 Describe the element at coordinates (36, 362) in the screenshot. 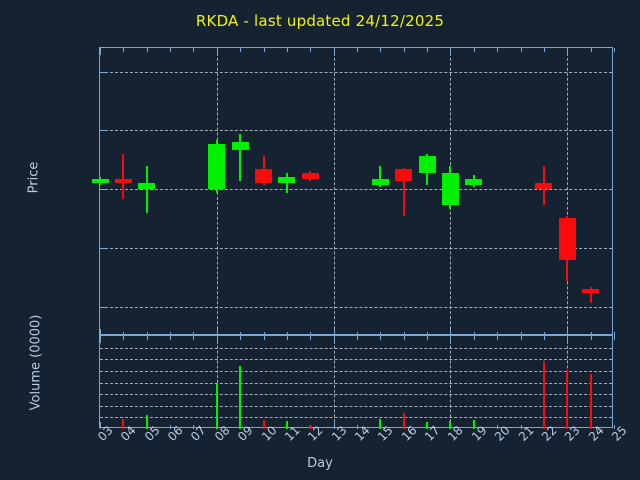

I see `volume-axis-label: Volume (0000)` at that location.